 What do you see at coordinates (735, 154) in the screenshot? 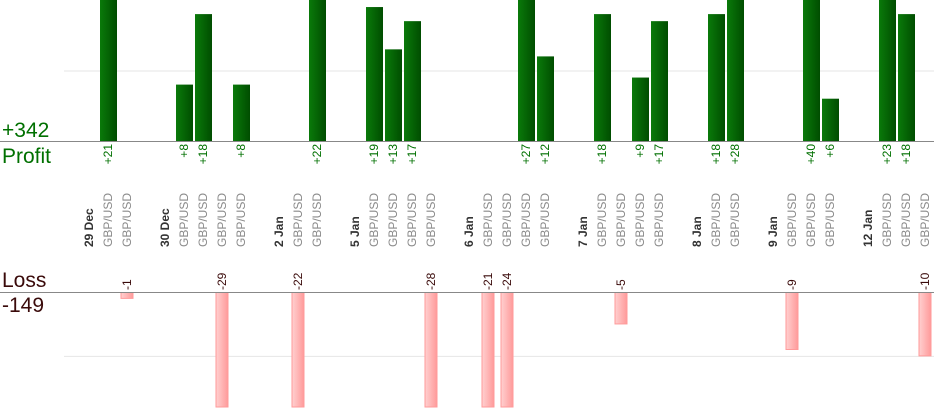
I see `profit-value-label: +28` at bounding box center [735, 154].